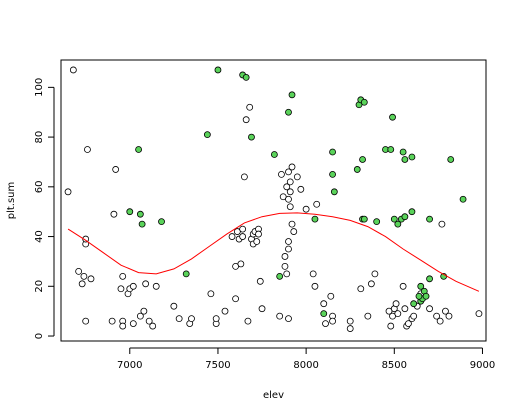 The width and height of the screenshot is (517, 416). I want to click on x-tick-label: 7500, so click(217, 365).